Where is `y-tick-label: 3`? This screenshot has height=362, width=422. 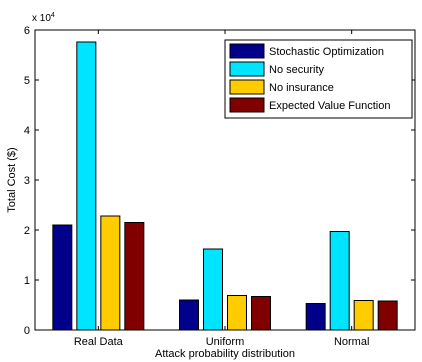
y-tick-label: 3 is located at coordinates (27, 181).